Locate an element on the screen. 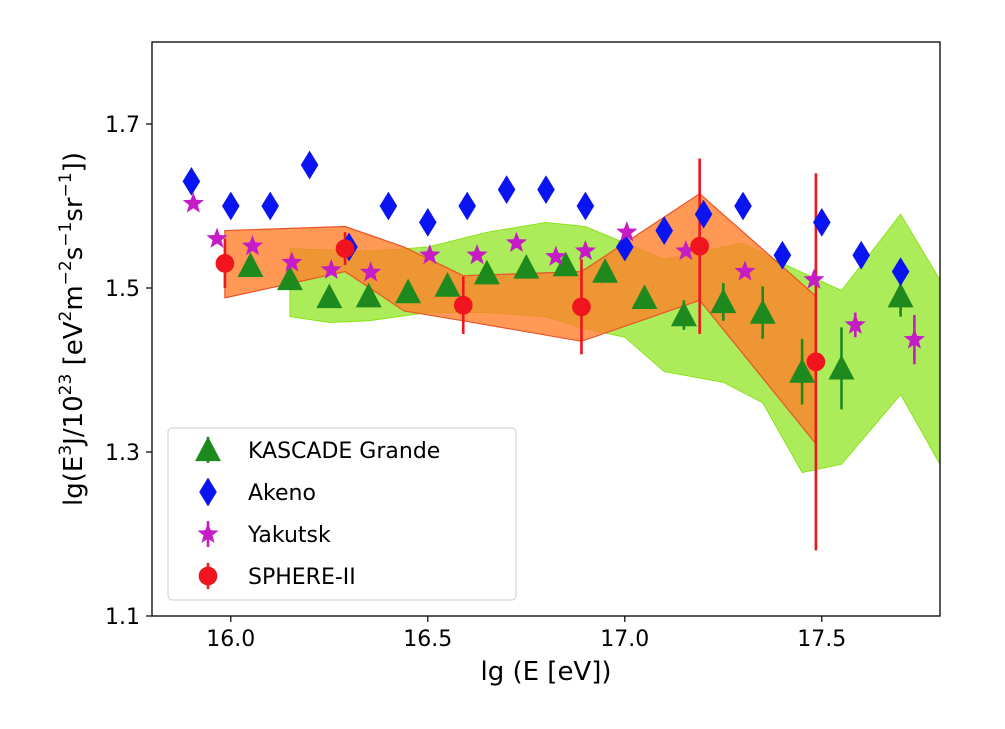 The height and width of the screenshot is (729, 1005). x-axis-title: lg (E [eV]) is located at coordinates (545, 672).